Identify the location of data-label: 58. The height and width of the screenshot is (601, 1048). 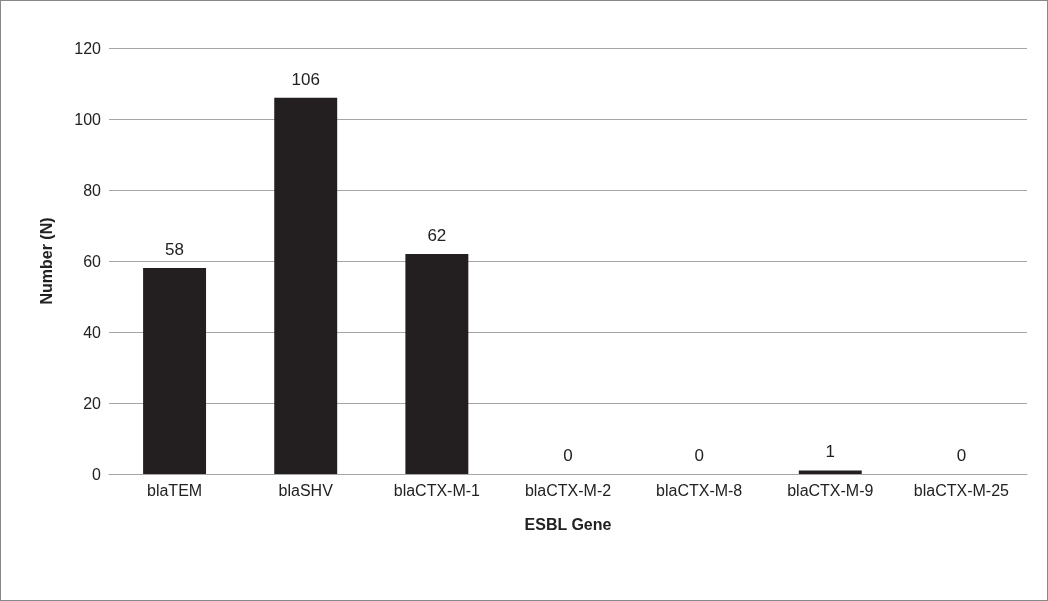
(175, 250).